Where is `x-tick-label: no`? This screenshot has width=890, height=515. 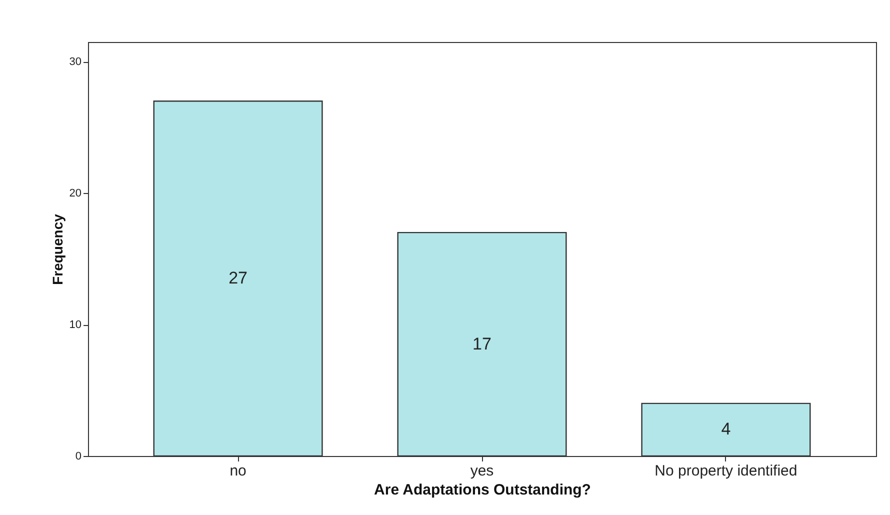 x-tick-label: no is located at coordinates (238, 471).